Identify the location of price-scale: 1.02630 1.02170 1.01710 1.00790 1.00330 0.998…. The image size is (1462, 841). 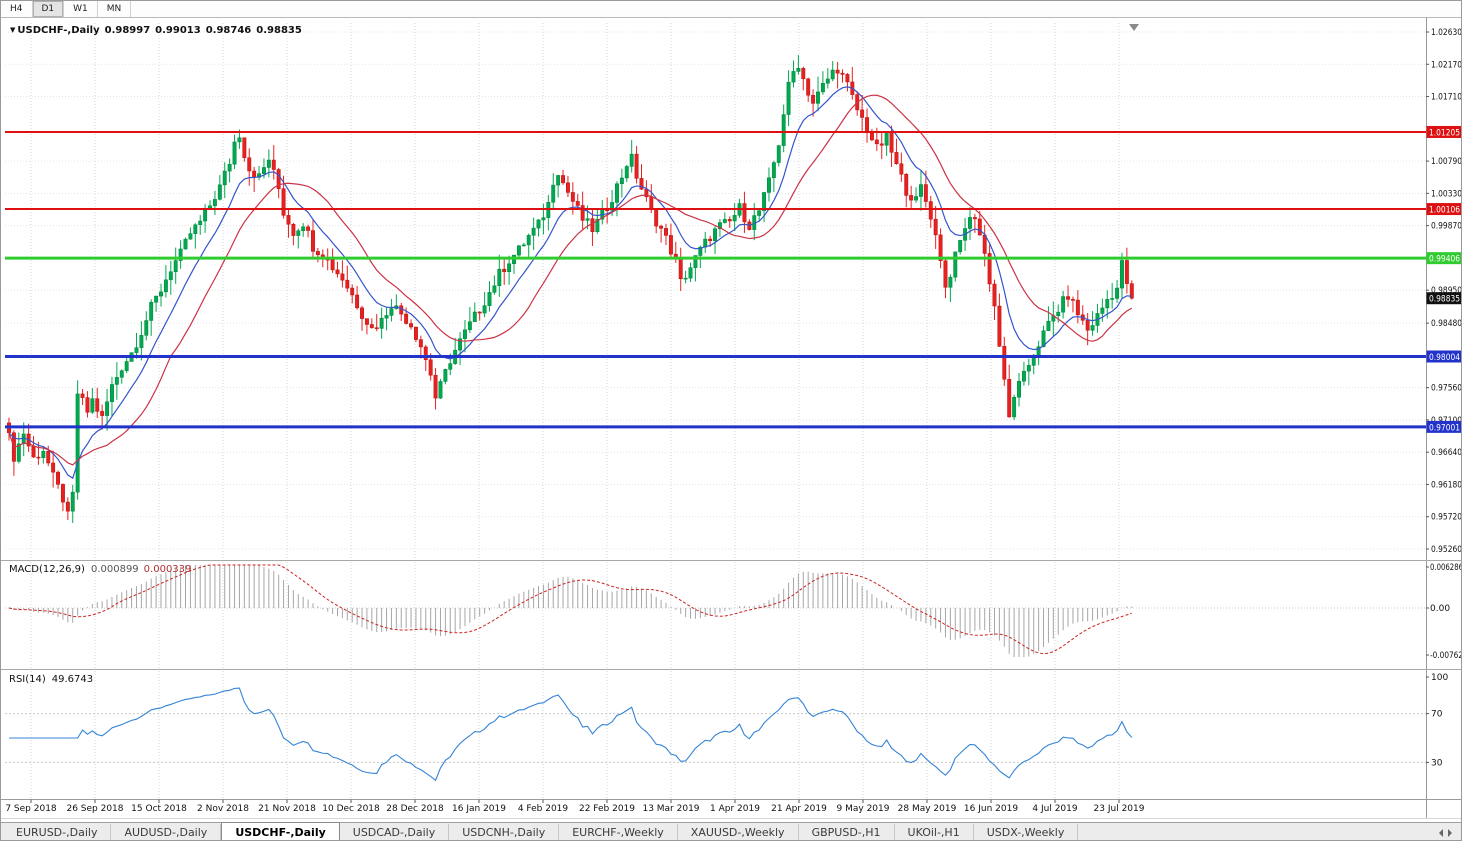
(1444, 291).